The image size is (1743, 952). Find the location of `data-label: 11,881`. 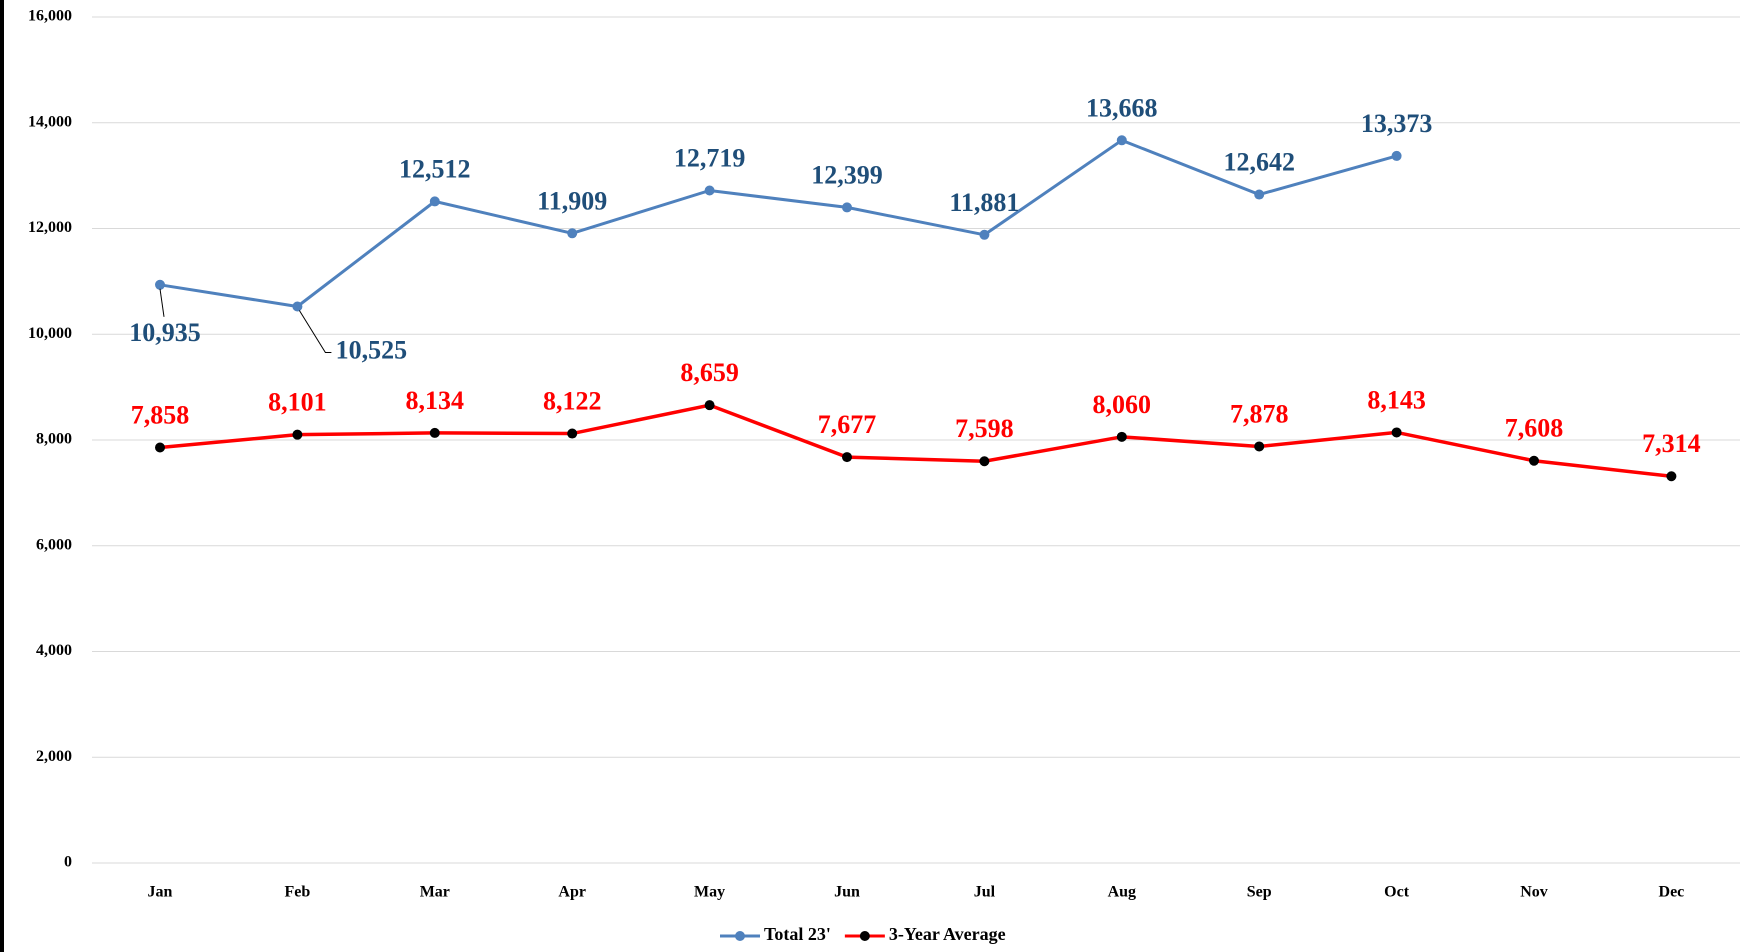

data-label: 11,881 is located at coordinates (984, 202).